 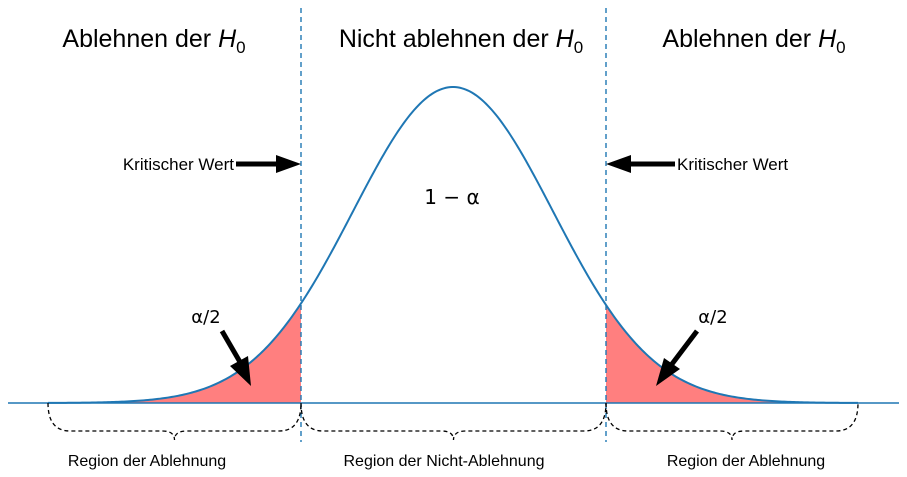 I want to click on region-label-middle: Region der Nicht-Ablehnung, so click(x=443, y=461).